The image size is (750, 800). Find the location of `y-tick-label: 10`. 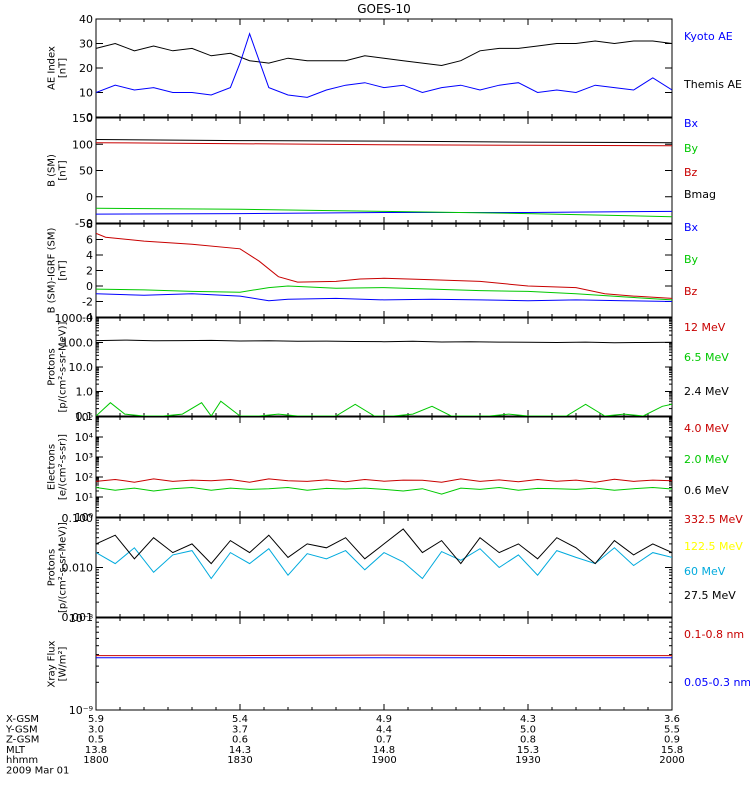

y-tick-label: 10 is located at coordinates (86, 93).